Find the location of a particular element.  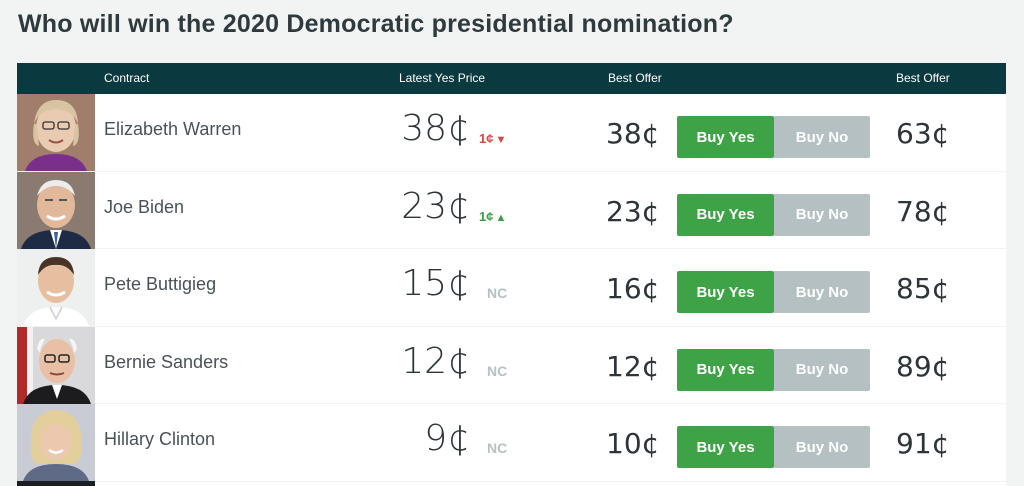

price-change: 1¢ ▼ is located at coordinates (493, 138).